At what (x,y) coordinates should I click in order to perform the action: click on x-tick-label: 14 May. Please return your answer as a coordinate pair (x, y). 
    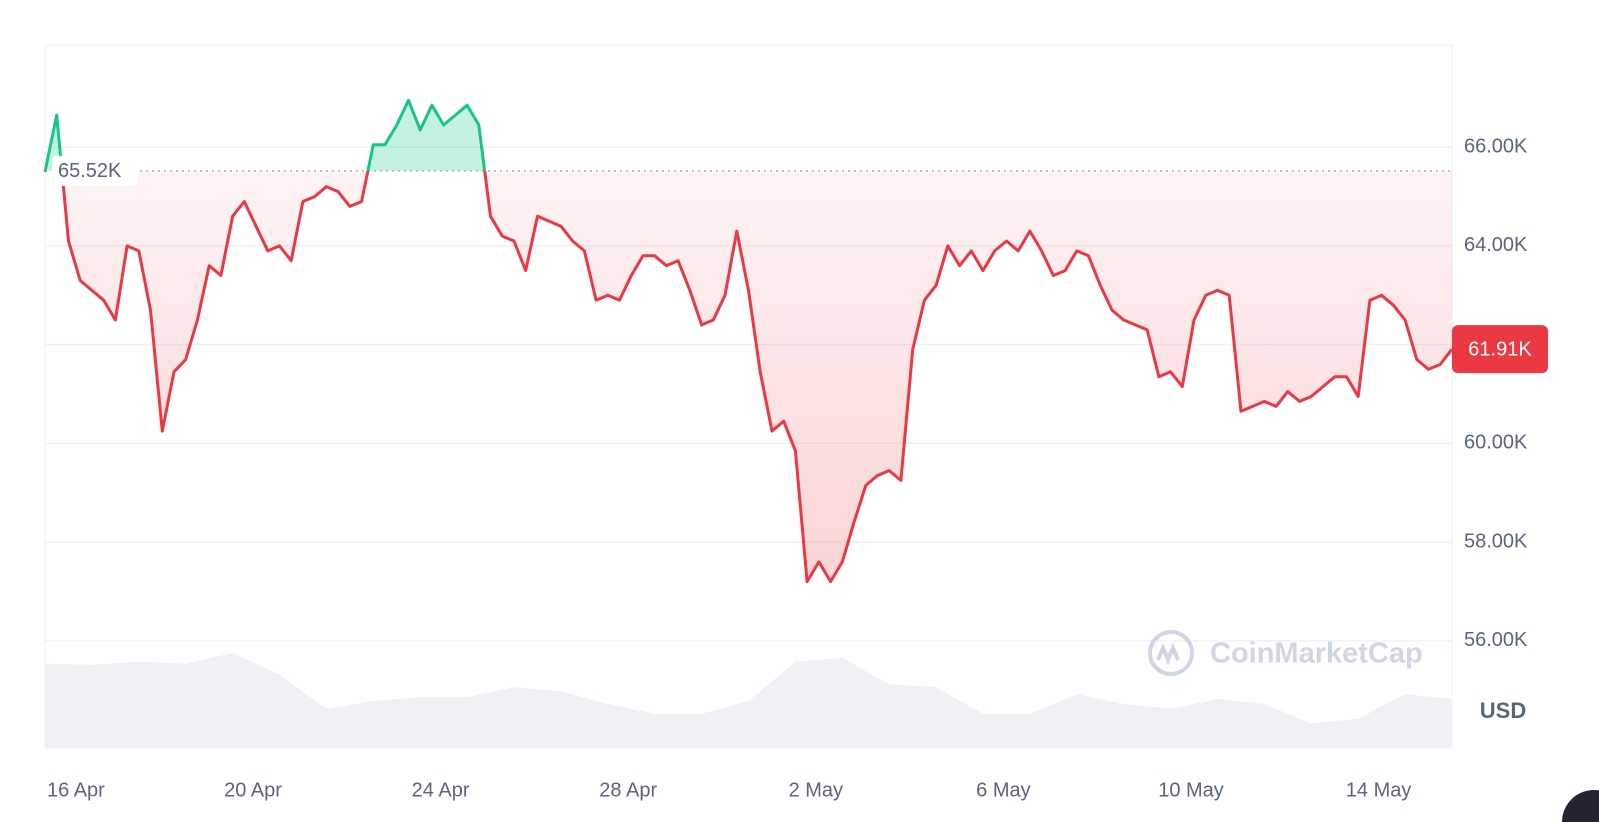
    Looking at the image, I should click on (1379, 790).